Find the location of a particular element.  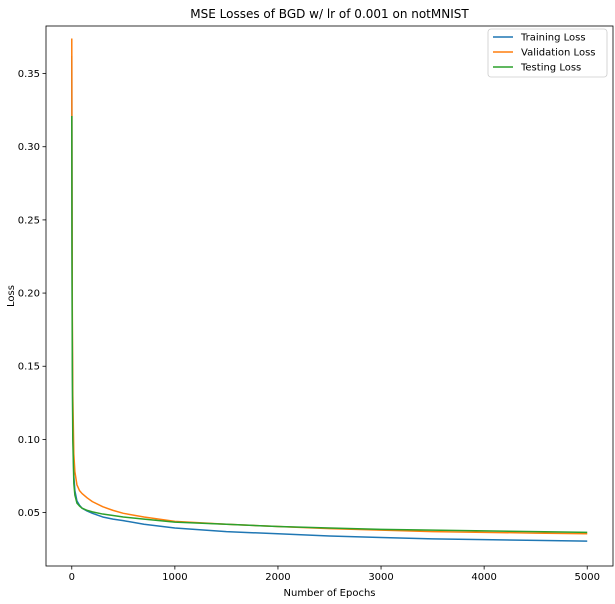

x-tick-label-3: 3000 is located at coordinates (380, 577).